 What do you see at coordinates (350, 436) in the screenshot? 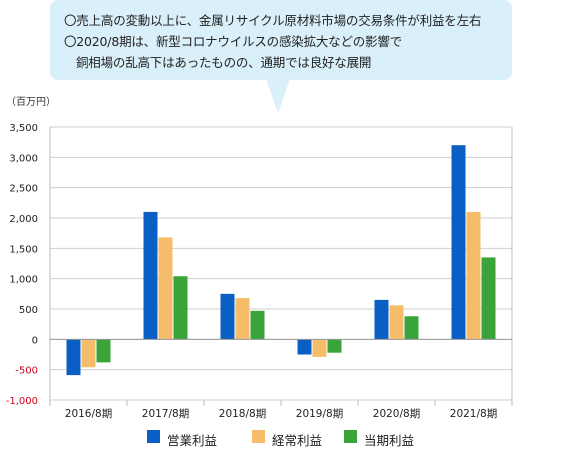
I see `legend-swatch-net` at bounding box center [350, 436].